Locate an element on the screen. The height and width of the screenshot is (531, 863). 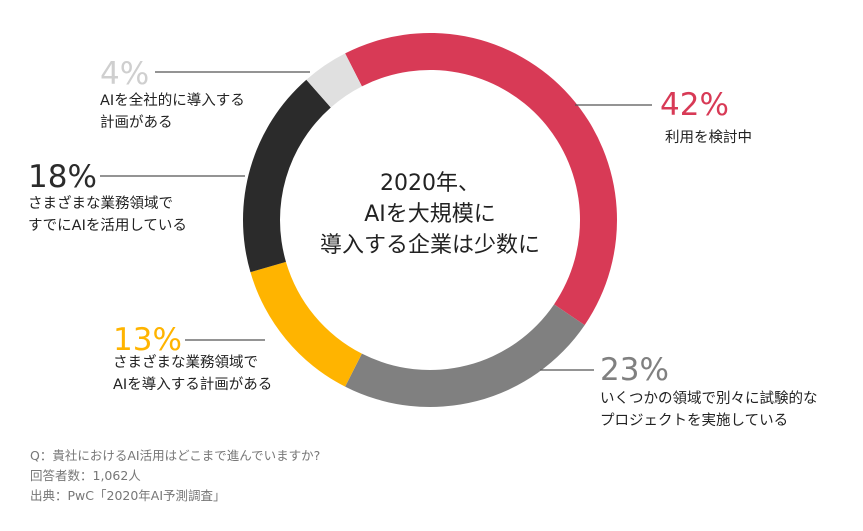
category-label: AIを全社的に導入する 計画がある is located at coordinates (172, 112).